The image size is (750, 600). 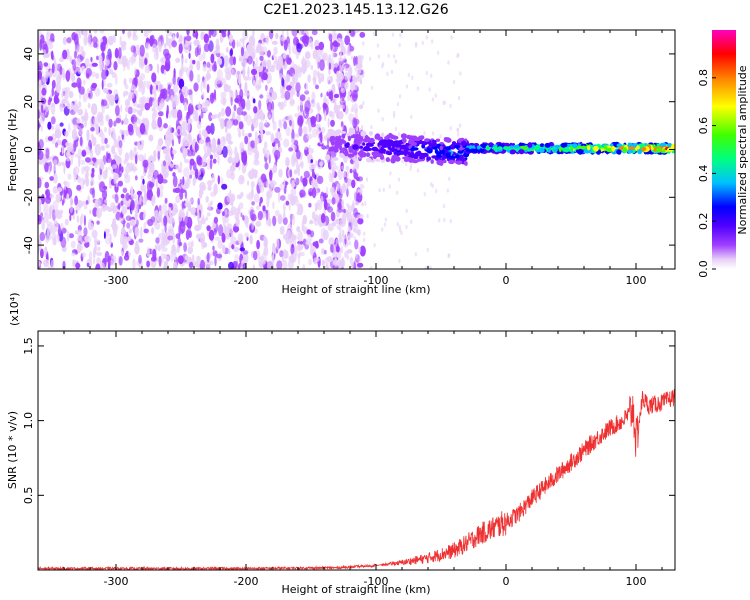 I want to click on colorbar-label: Normalized spectral amplitude, so click(x=742, y=149).